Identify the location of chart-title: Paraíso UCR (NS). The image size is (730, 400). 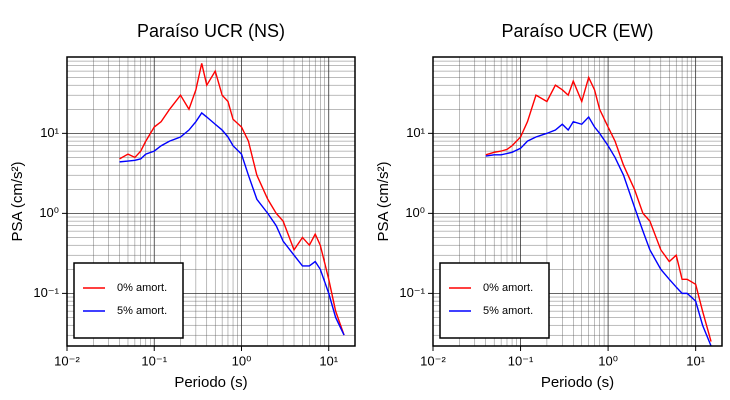
(211, 31).